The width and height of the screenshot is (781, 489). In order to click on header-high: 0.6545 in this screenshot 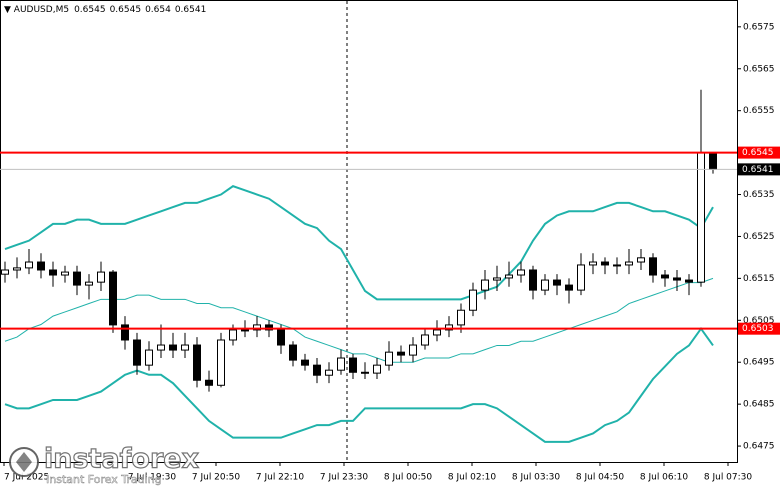, I will do `click(126, 10)`.